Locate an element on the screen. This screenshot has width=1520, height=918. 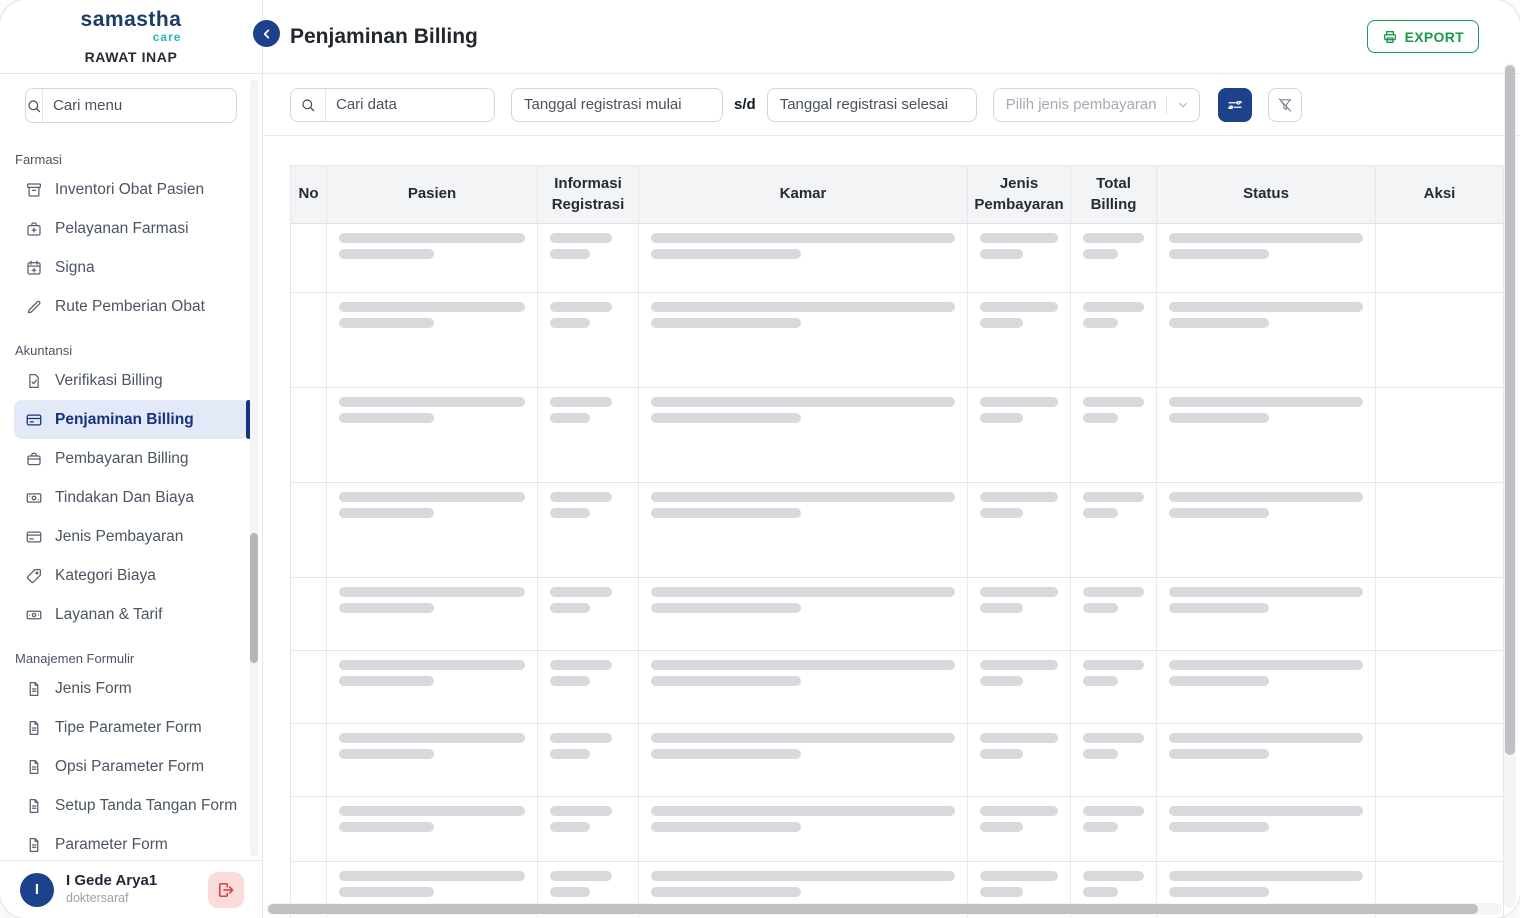
sidebar-scrollbar-thumb is located at coordinates (254, 598).